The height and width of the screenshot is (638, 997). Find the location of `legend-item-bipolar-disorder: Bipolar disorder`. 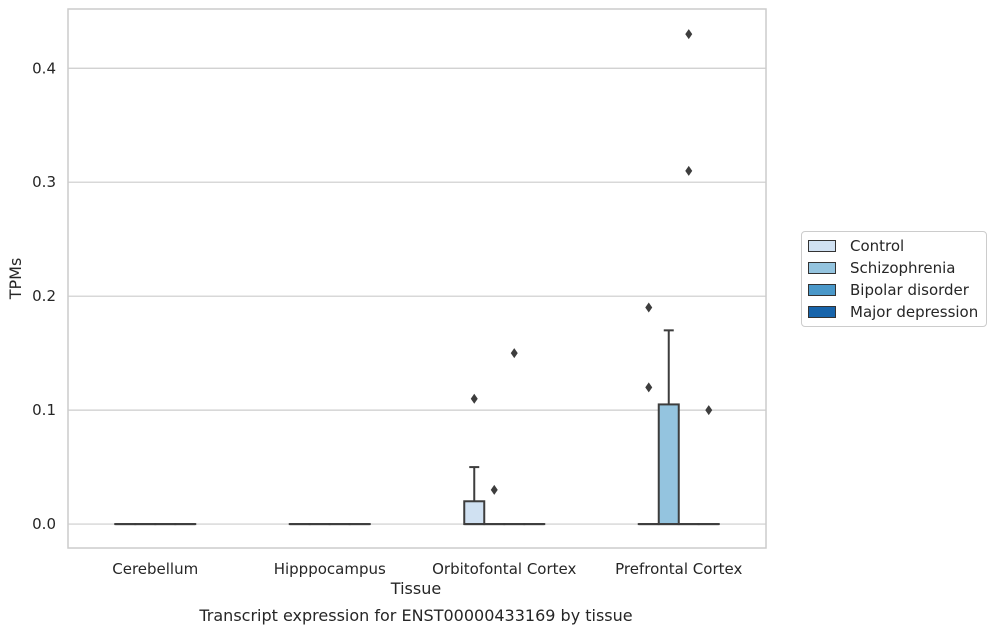

legend-item-bipolar-disorder: Bipolar disorder is located at coordinates (888, 290).